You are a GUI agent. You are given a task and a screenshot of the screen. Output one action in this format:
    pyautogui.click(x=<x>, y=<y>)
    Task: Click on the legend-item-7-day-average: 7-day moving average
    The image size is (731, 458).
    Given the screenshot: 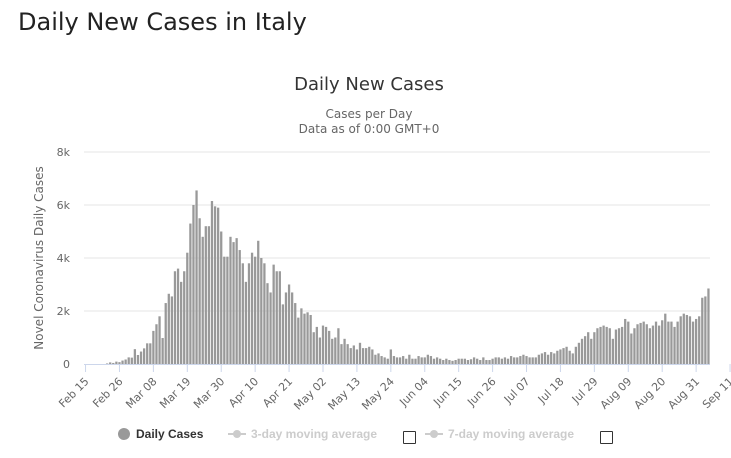 What is the action you would take?
    pyautogui.click(x=499, y=434)
    